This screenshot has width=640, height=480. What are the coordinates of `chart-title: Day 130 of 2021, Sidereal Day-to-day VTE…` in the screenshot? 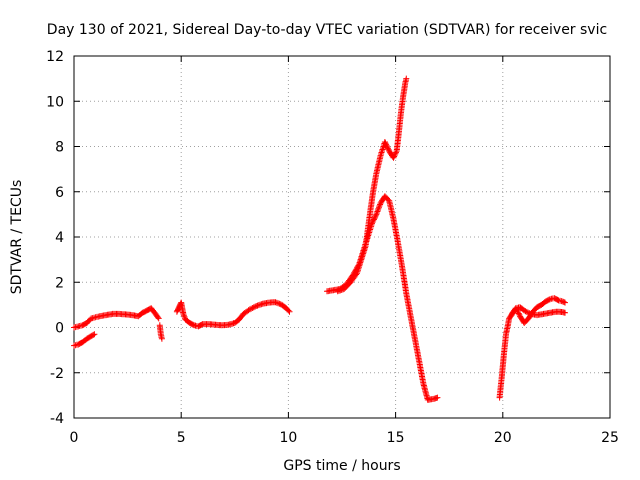 It's located at (327, 30).